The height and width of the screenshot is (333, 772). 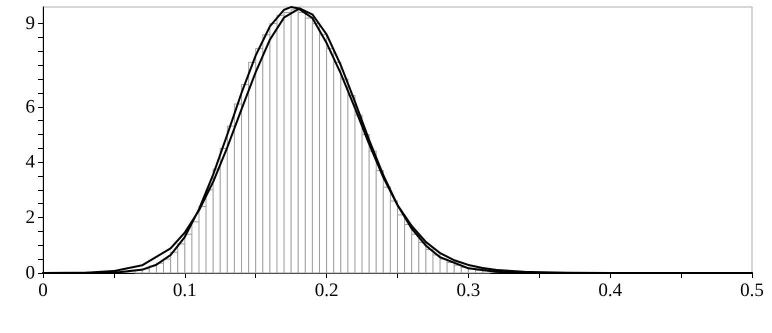 I want to click on y-tick-label: 9, so click(x=30, y=23).